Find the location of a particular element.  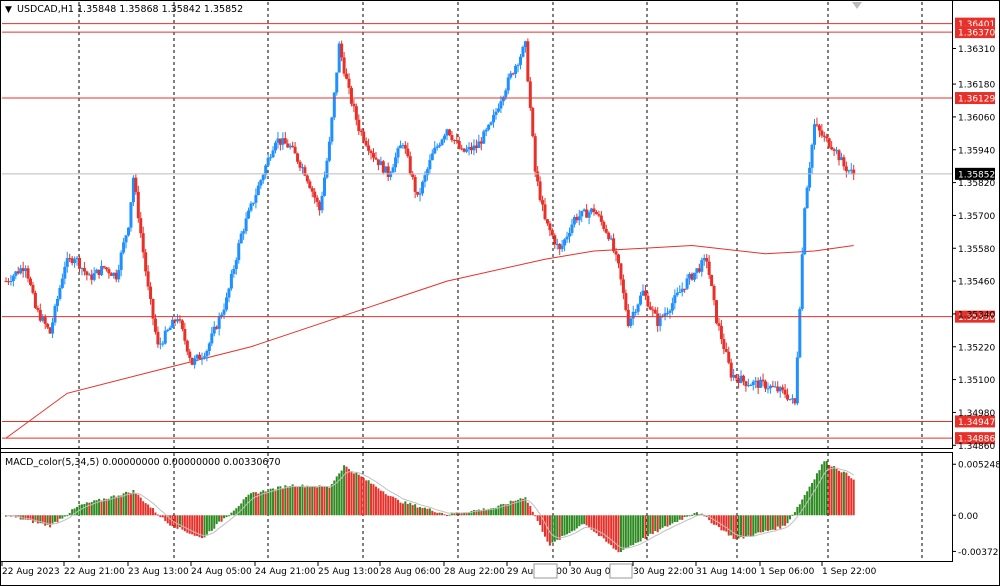

scroll-marker-icon is located at coordinates (857, 5).